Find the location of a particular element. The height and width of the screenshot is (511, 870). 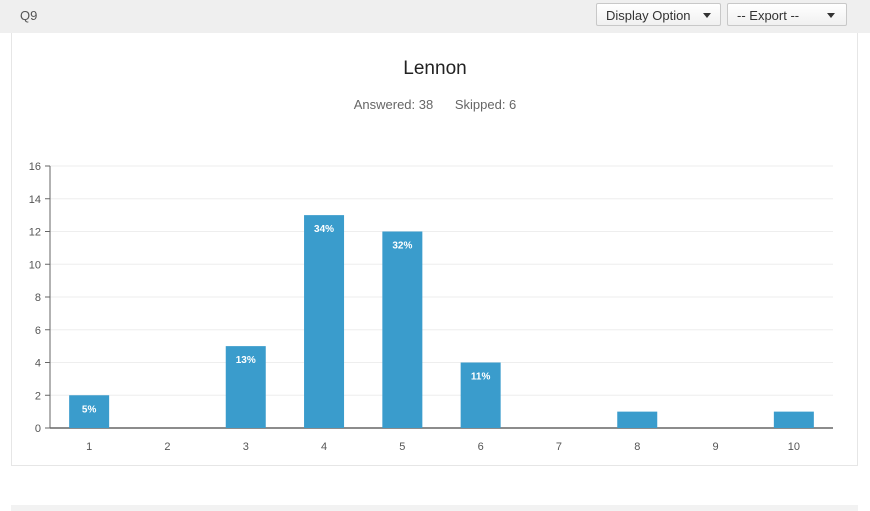

skipped-count: Skipped: 6 is located at coordinates (485, 104).